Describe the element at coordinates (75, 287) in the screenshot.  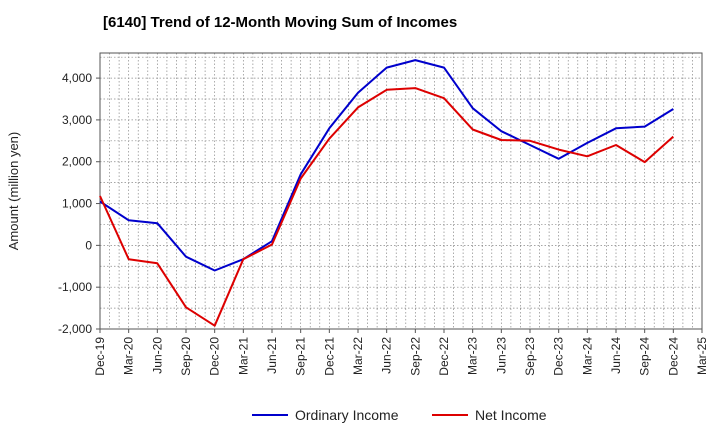
I see `y-tick-label: -1,000` at that location.